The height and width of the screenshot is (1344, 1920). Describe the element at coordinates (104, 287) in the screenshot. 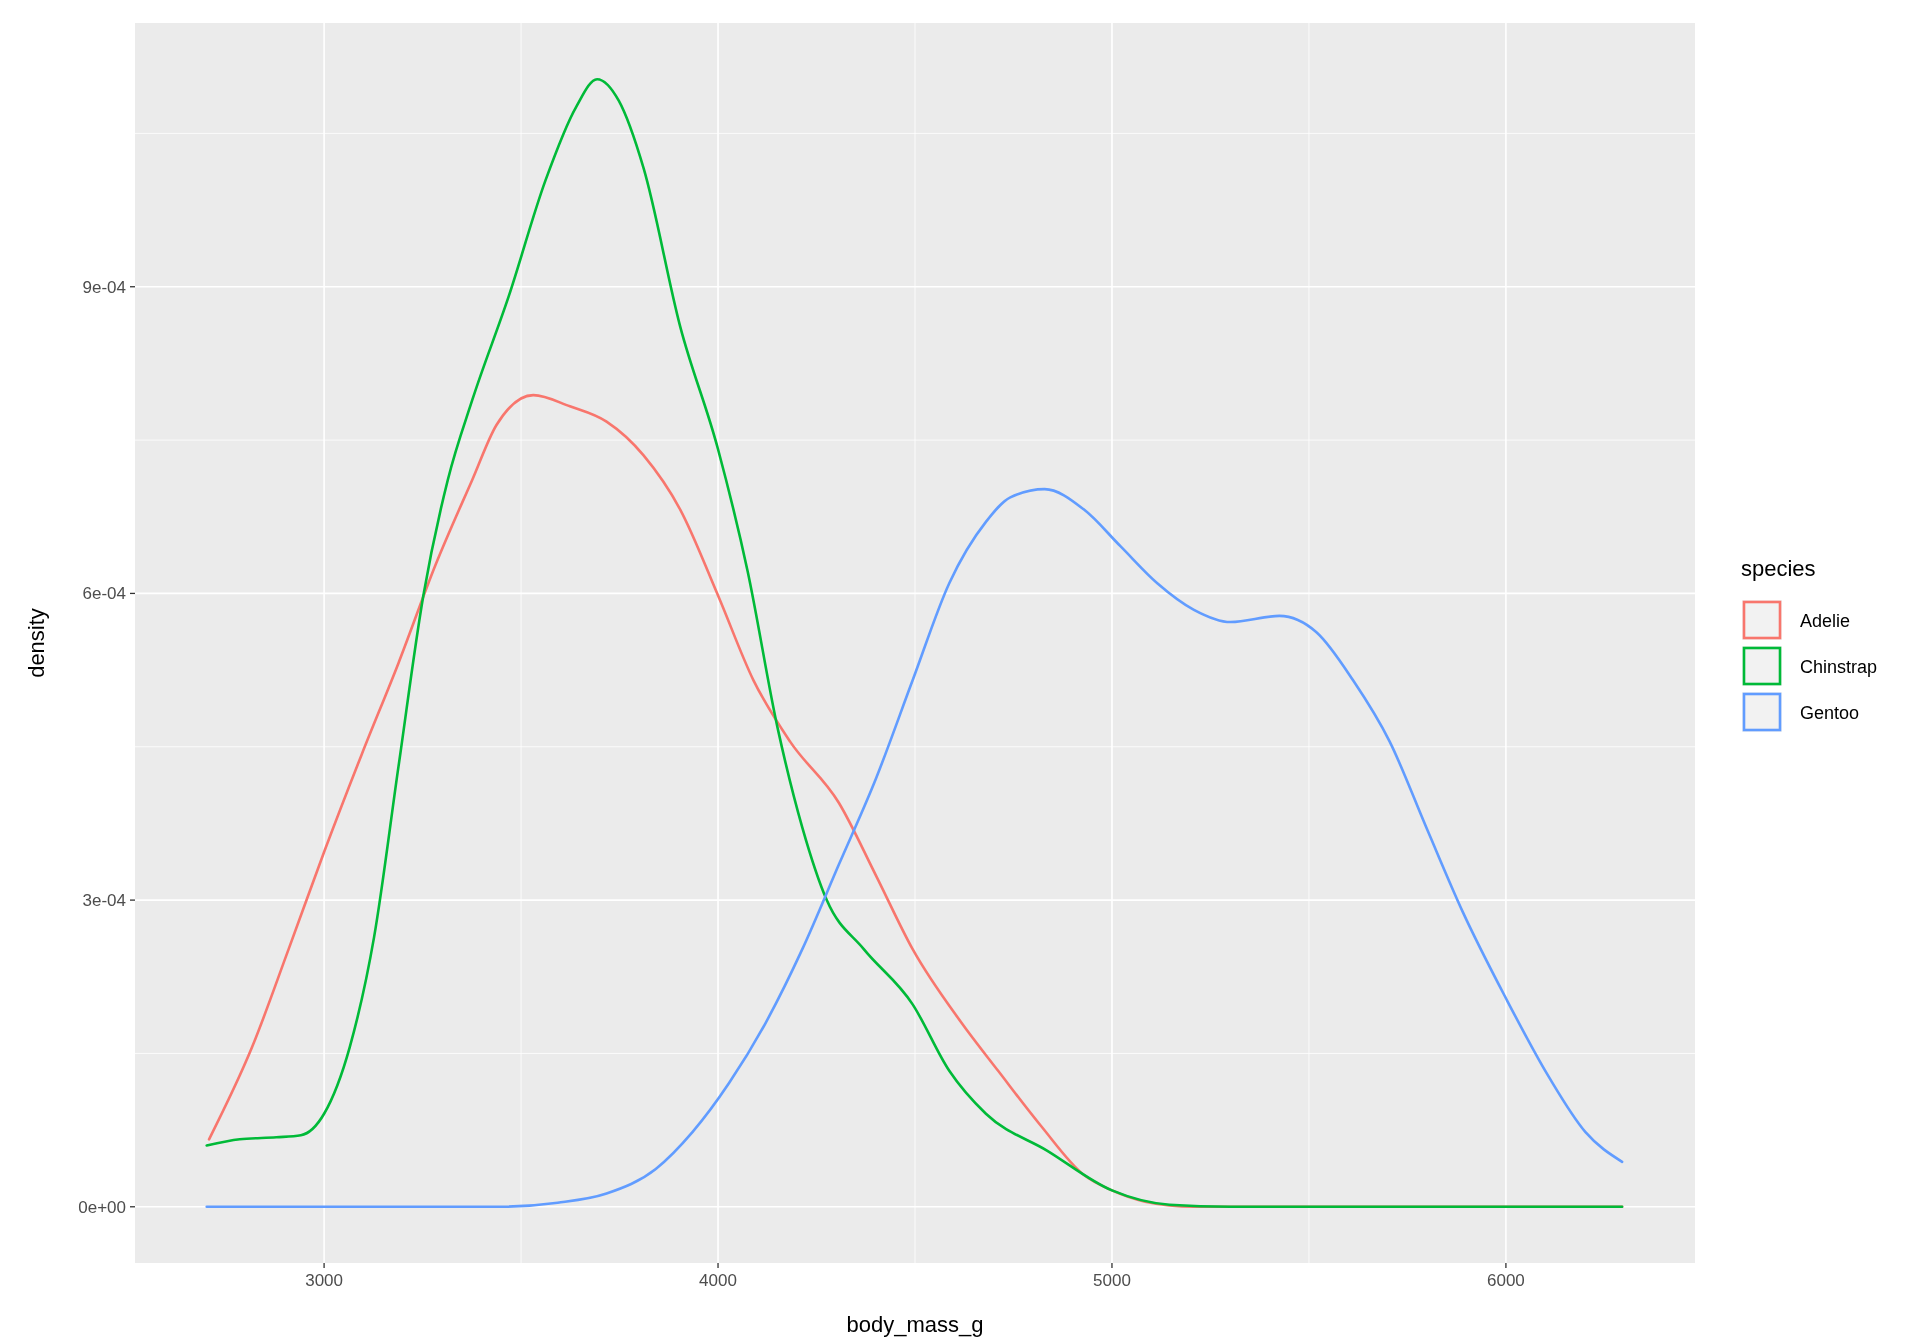

I see `y-tick-label: 9e-04` at that location.